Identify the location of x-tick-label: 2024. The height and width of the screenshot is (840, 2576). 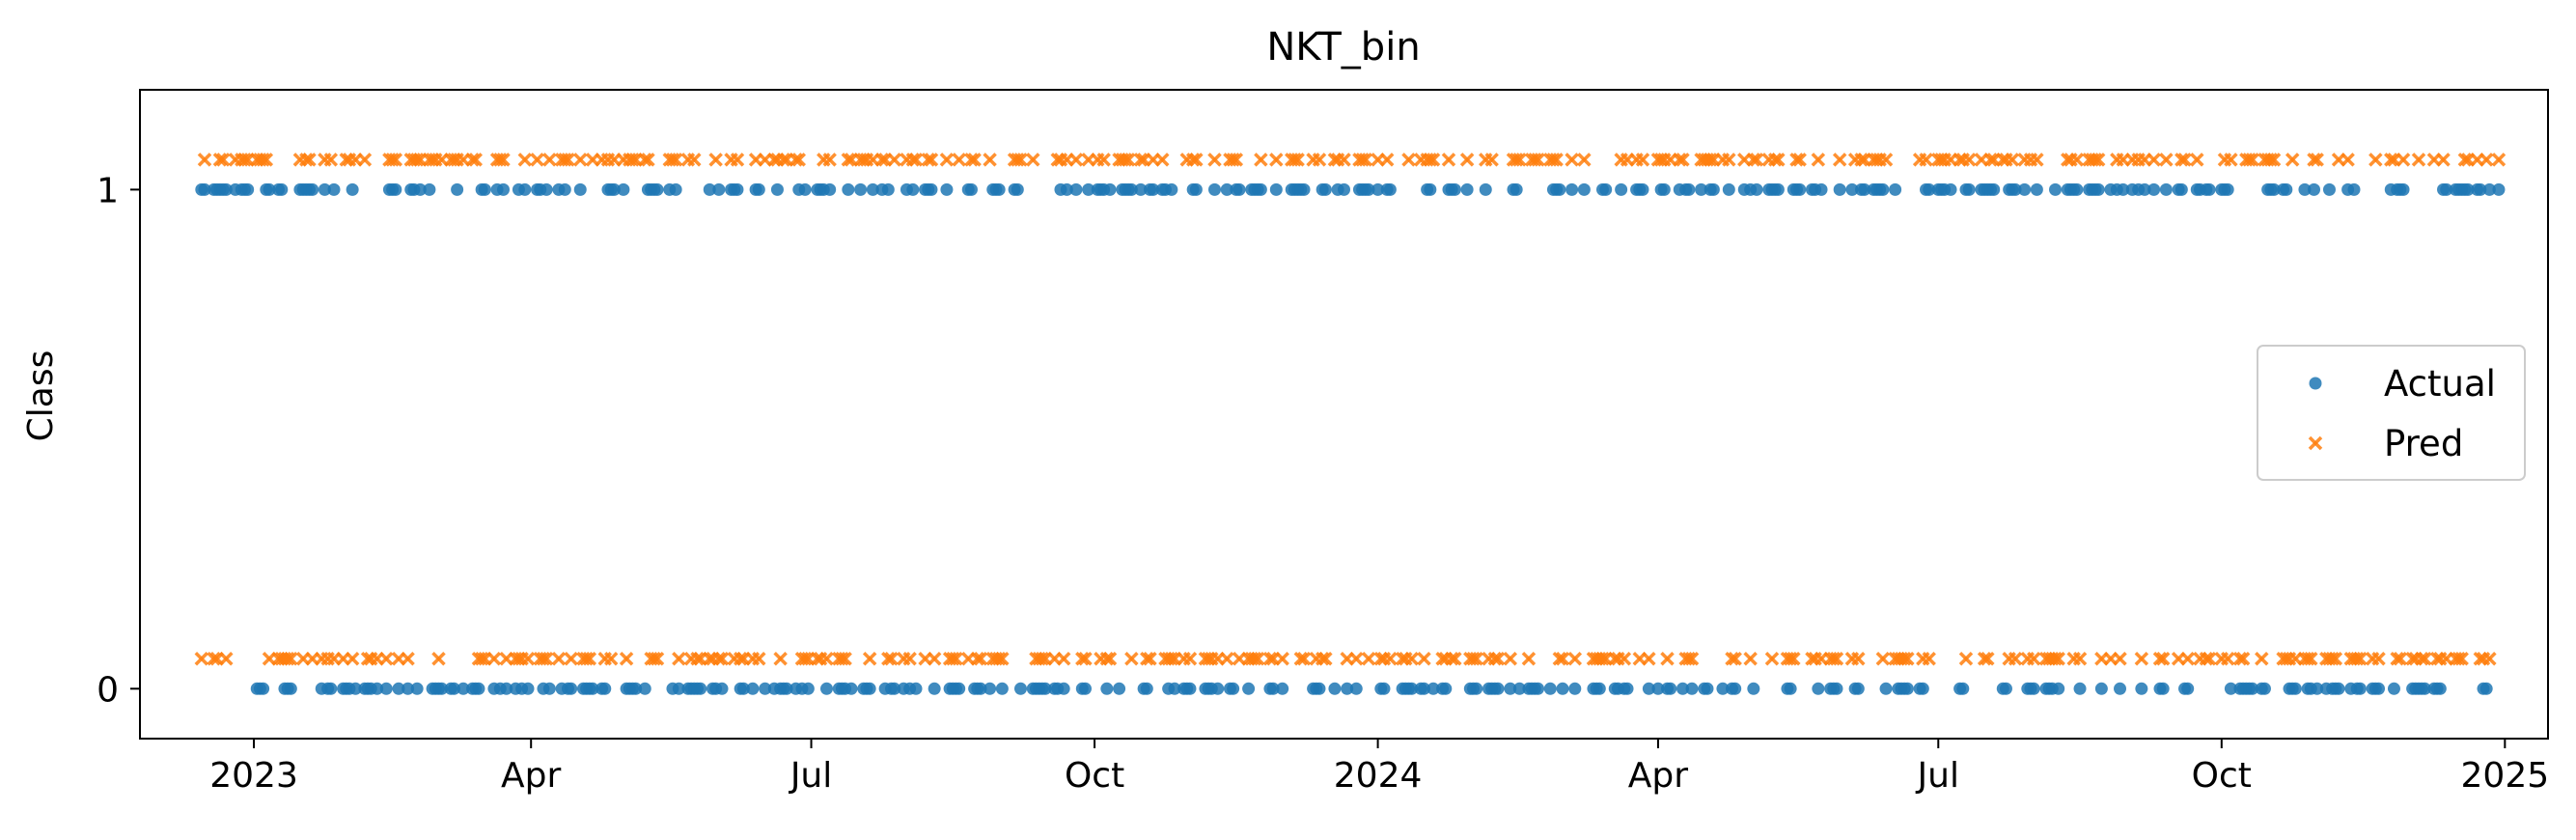
(1378, 776).